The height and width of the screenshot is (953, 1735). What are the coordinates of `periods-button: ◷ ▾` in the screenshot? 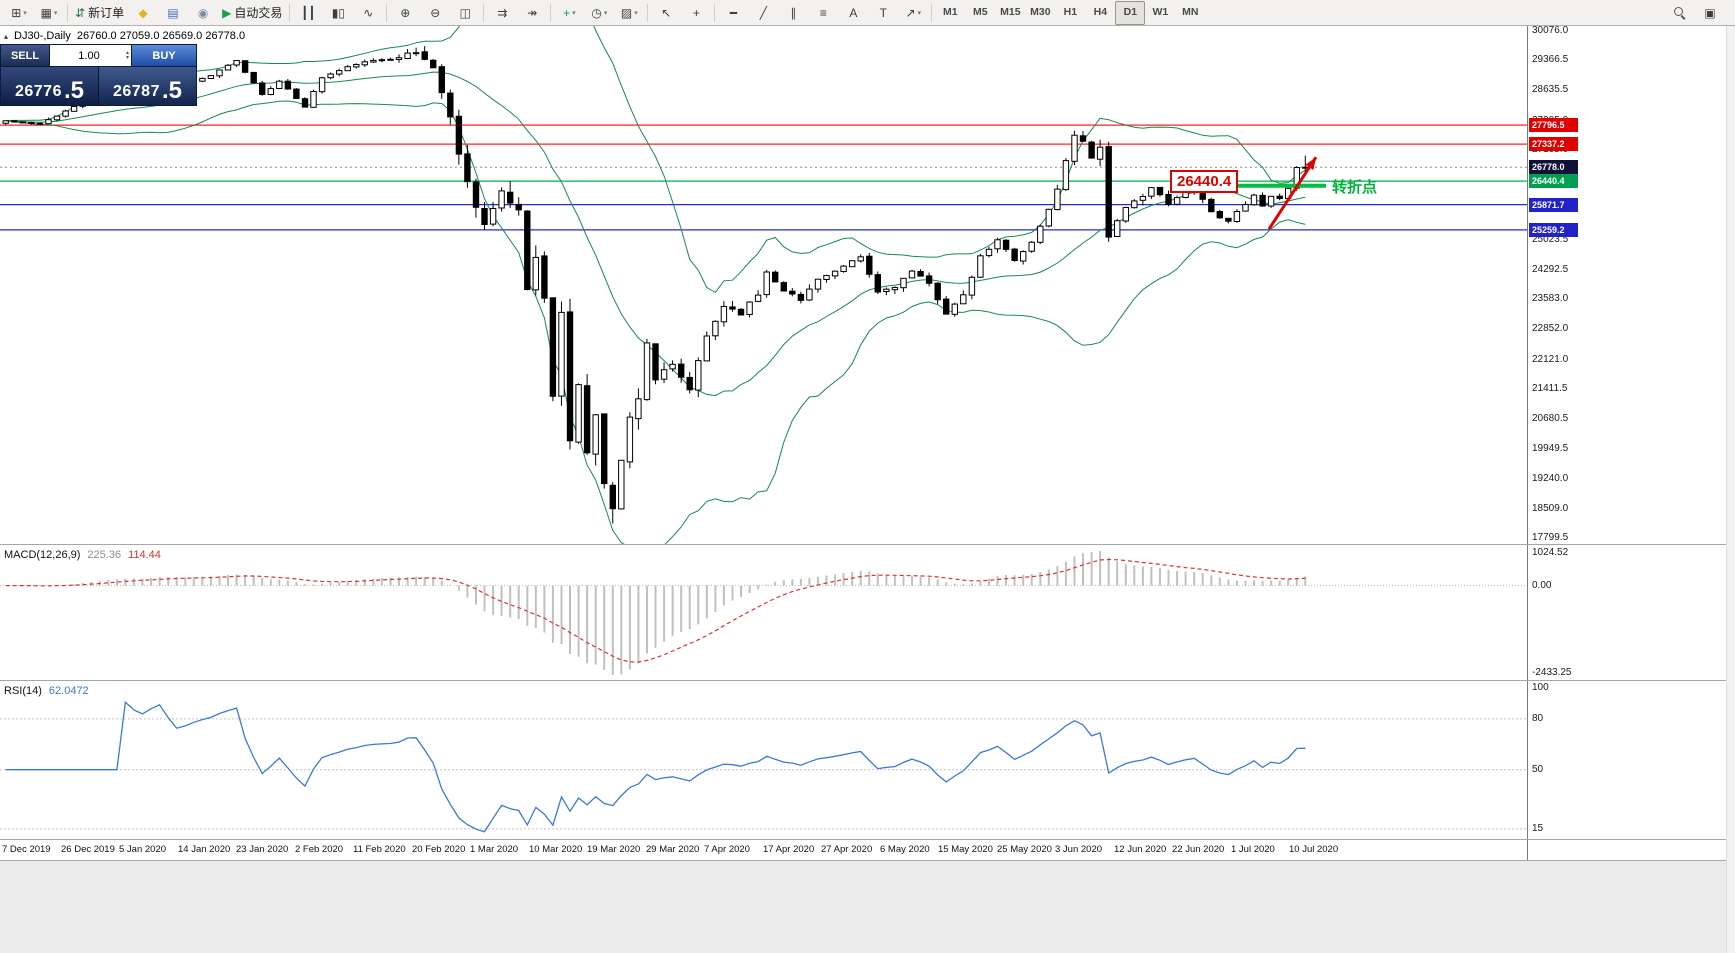 It's located at (599, 13).